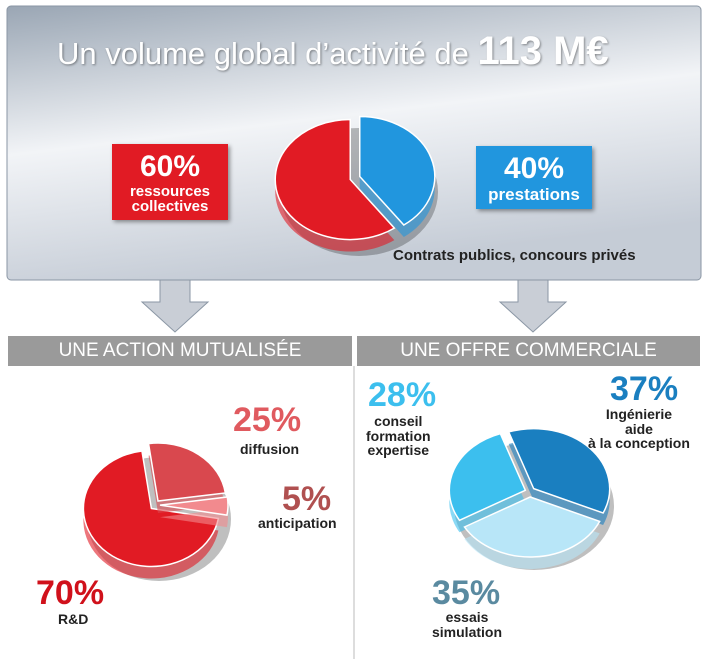 Image resolution: width=708 pixels, height=659 pixels. What do you see at coordinates (270, 449) in the screenshot?
I see `category-label: diffusion` at bounding box center [270, 449].